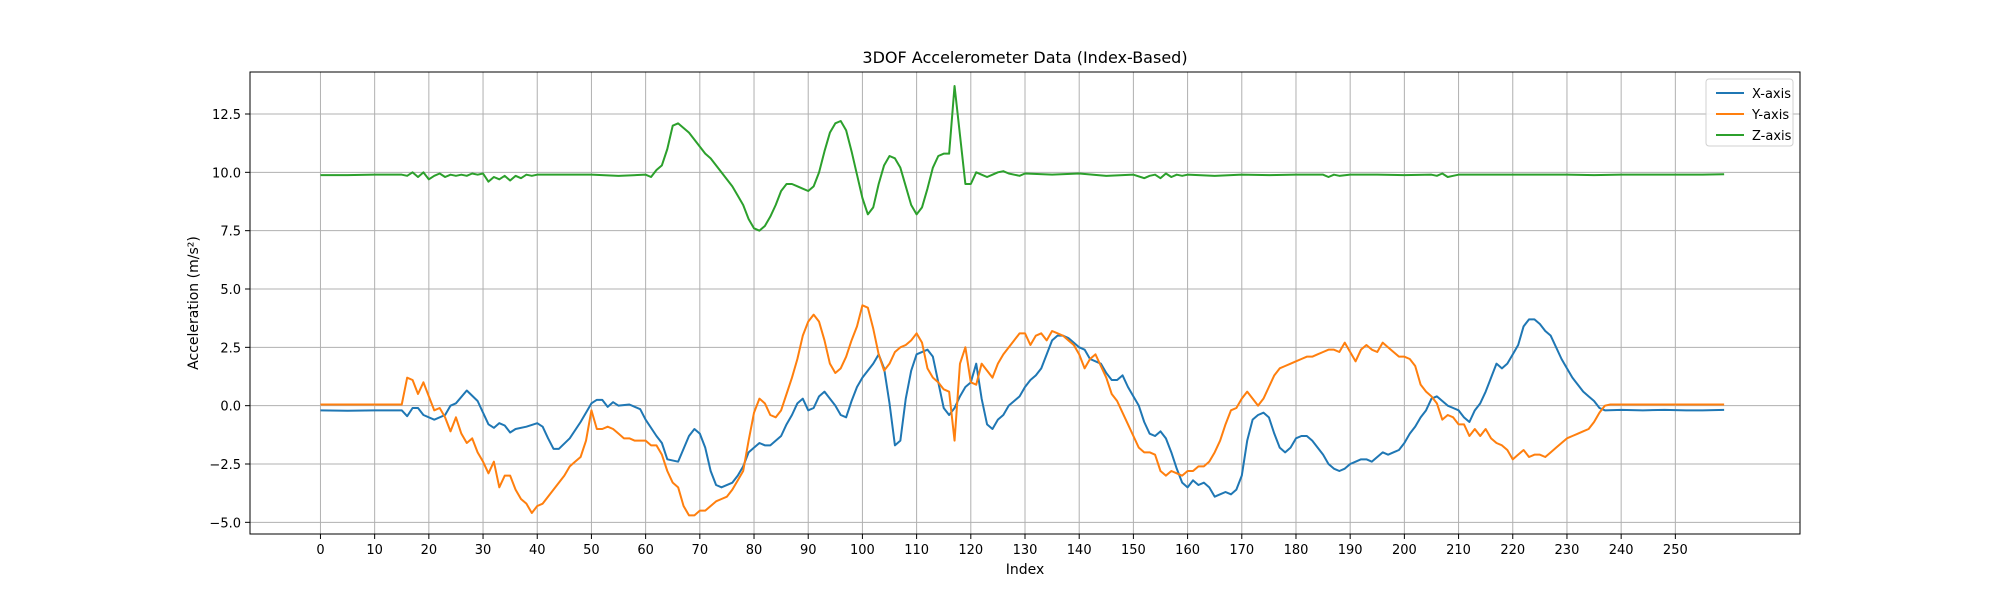 This screenshot has width=2000, height=600. What do you see at coordinates (1296, 550) in the screenshot?
I see `x-tick-label: 180` at bounding box center [1296, 550].